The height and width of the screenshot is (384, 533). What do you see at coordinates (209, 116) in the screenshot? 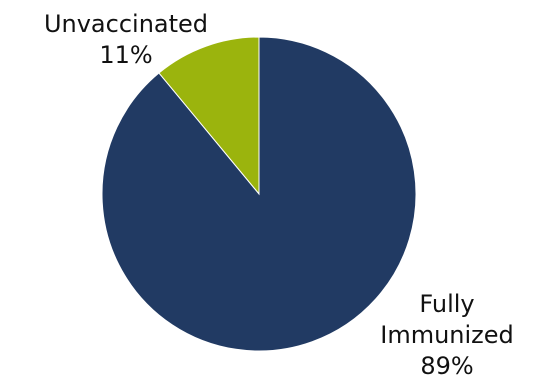
I see `pie-slice-unvaccinated` at bounding box center [209, 116].